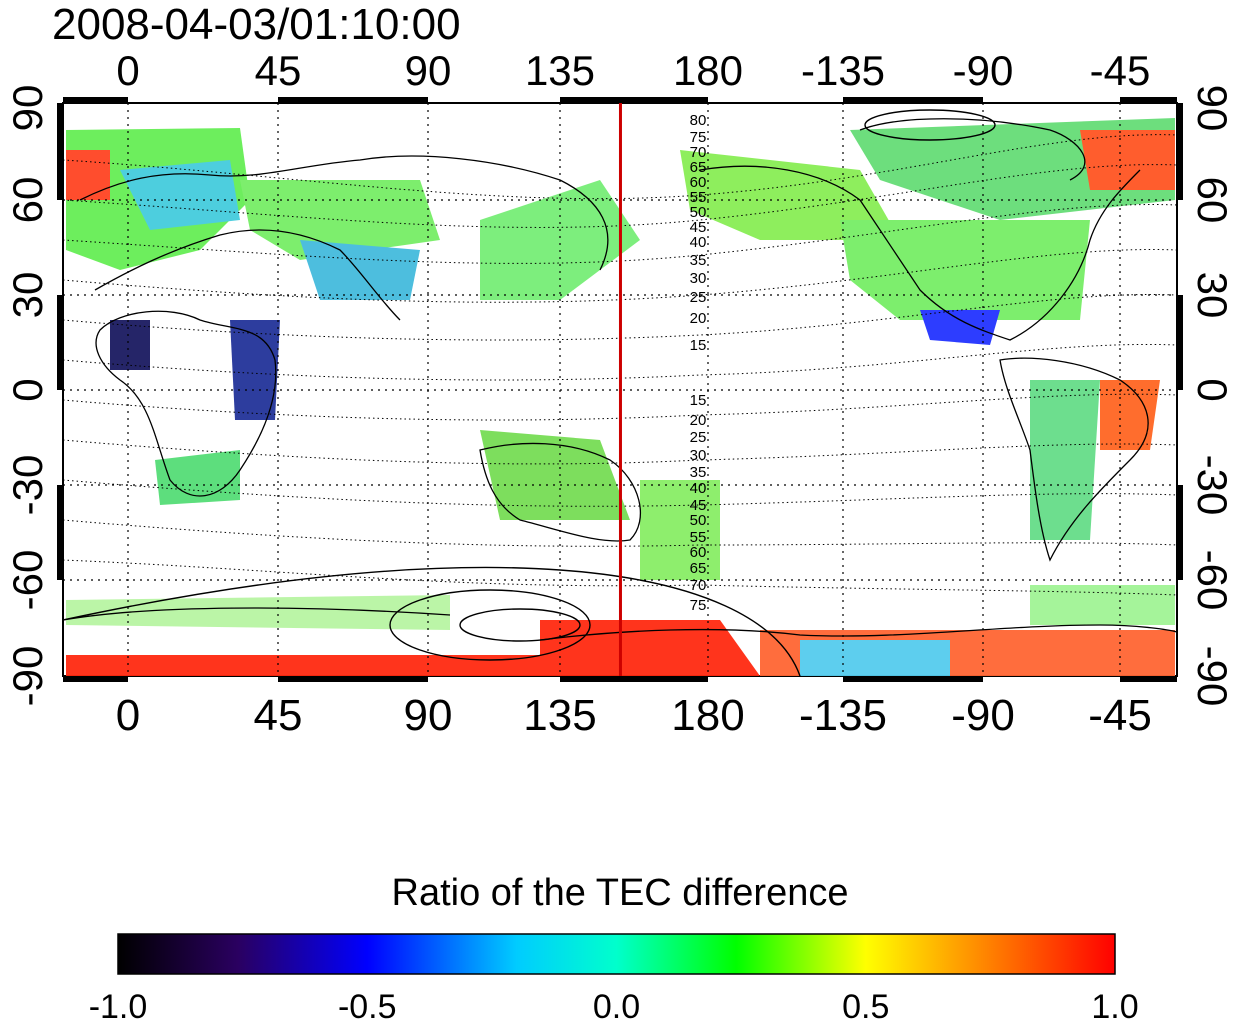 The height and width of the screenshot is (1024, 1240). I want to click on y-tick-left: -60, so click(27, 580).